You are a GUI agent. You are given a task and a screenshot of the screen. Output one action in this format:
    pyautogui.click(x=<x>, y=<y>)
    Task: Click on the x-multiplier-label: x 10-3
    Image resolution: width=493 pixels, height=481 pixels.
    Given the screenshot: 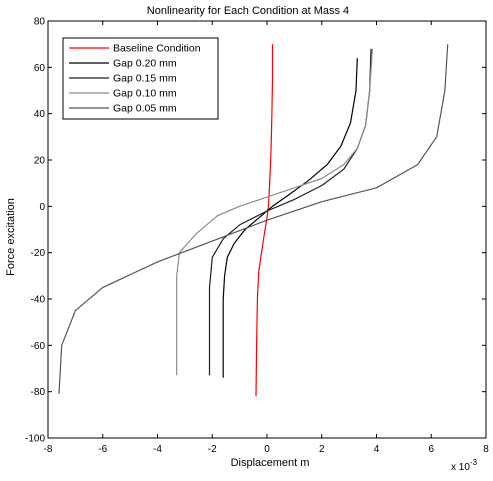 What is the action you would take?
    pyautogui.click(x=464, y=465)
    